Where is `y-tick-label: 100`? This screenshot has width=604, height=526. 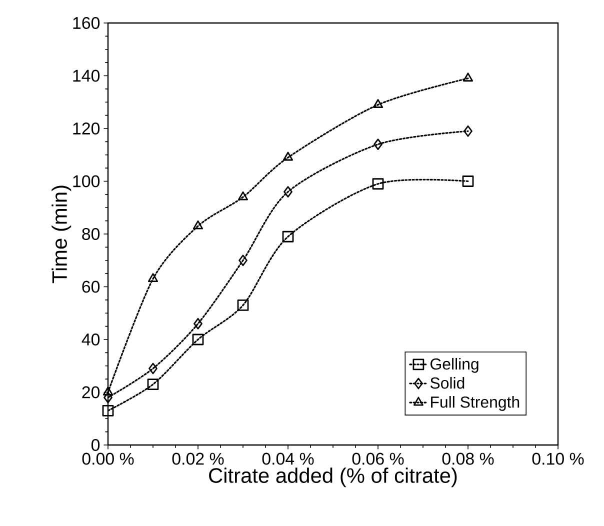 y-tick-label: 100 is located at coordinates (86, 181).